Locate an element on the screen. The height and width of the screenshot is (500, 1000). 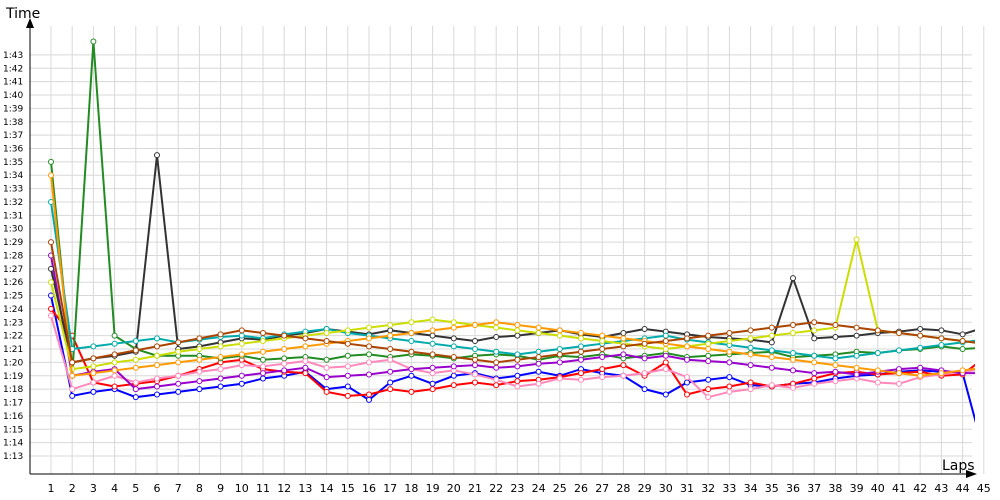
x-tick-label: 28 is located at coordinates (623, 488).